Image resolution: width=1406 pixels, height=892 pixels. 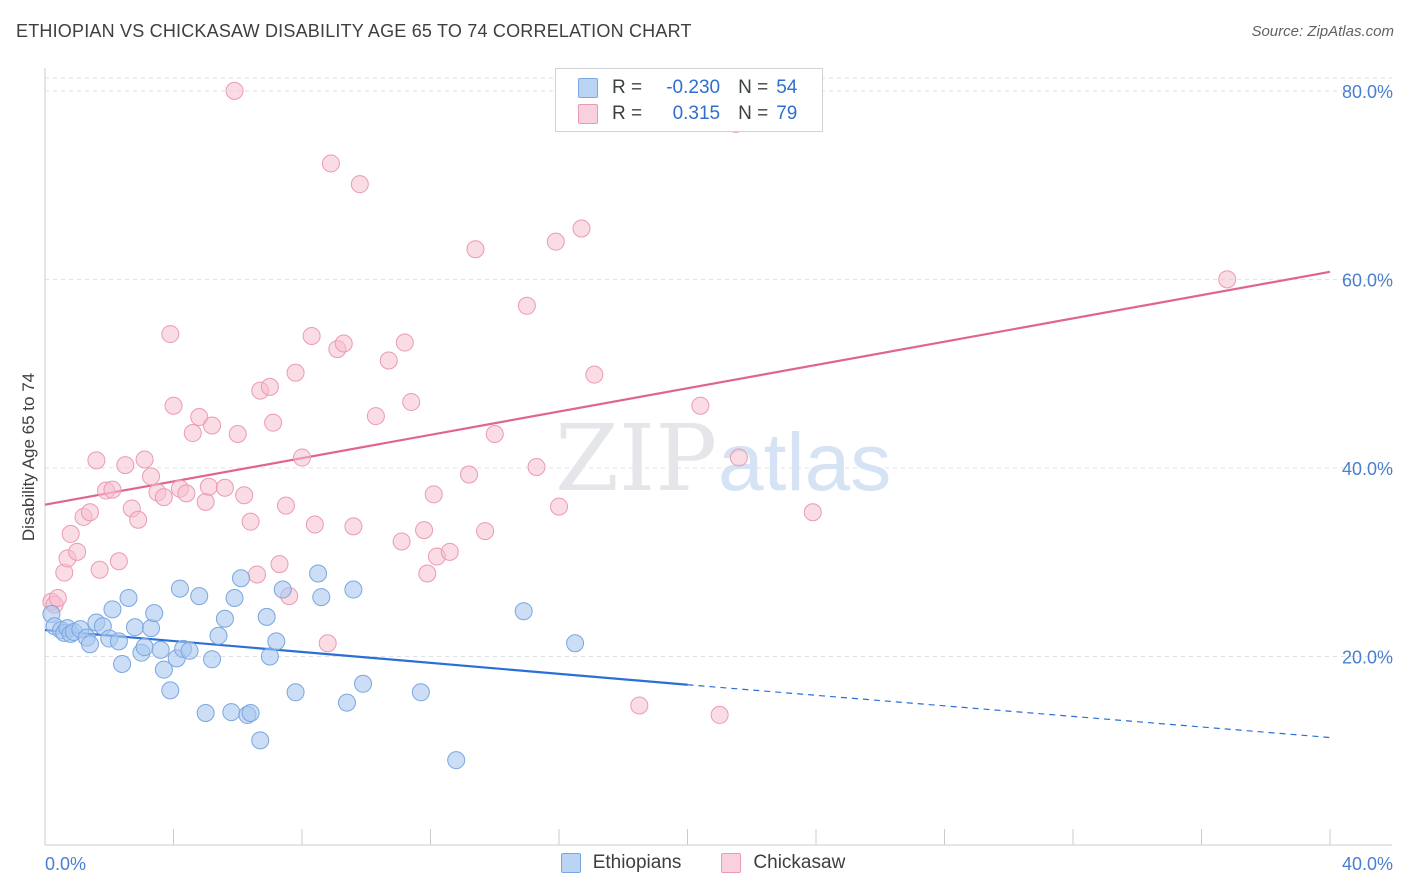 I want to click on legend-swatch-ethiopians, so click(x=588, y=88).